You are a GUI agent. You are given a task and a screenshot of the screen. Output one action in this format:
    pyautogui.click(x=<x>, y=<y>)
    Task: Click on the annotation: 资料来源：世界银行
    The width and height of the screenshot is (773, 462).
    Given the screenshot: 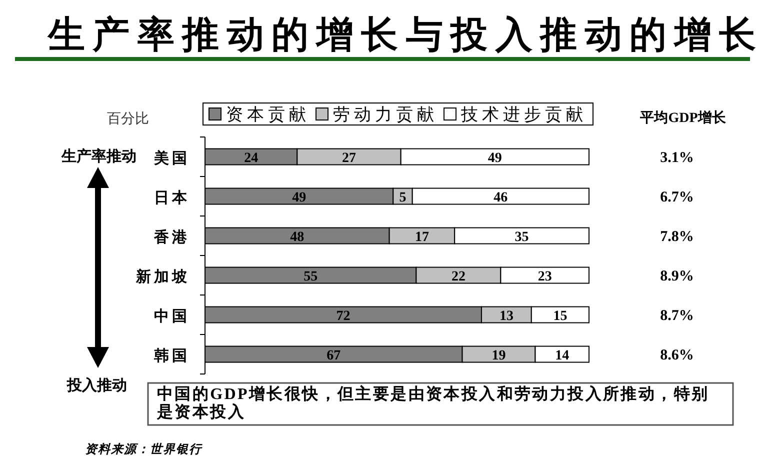 What is the action you would take?
    pyautogui.click(x=143, y=449)
    